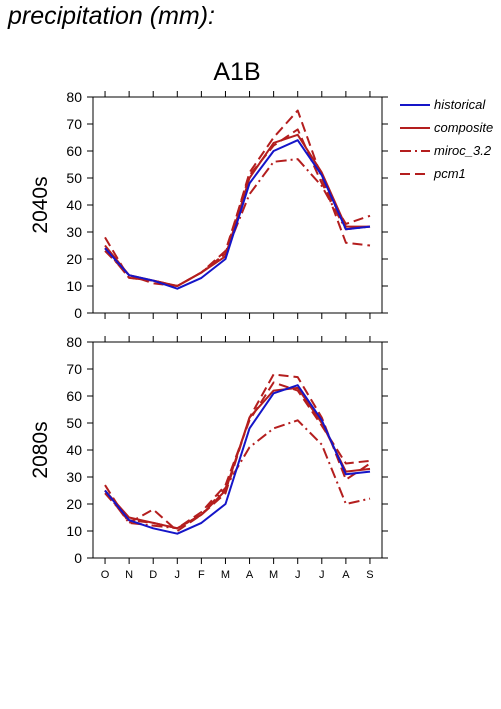 The height and width of the screenshot is (709, 501). What do you see at coordinates (460, 104) in the screenshot?
I see `legend-label-historical: historical` at bounding box center [460, 104].